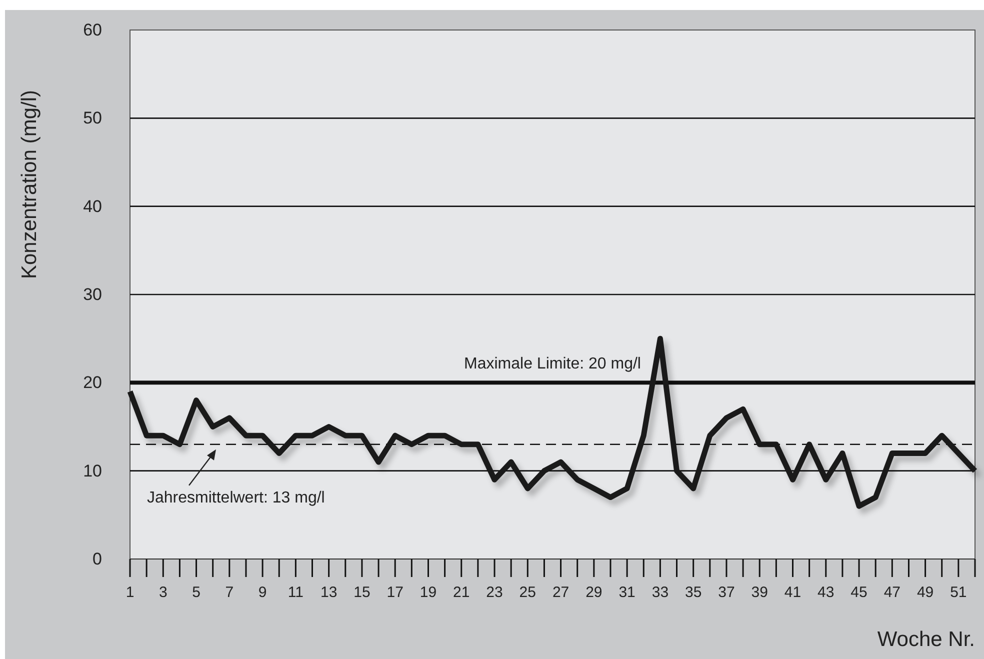 This screenshot has height=659, width=984. Describe the element at coordinates (428, 592) in the screenshot. I see `x-tick-label: 19` at that location.